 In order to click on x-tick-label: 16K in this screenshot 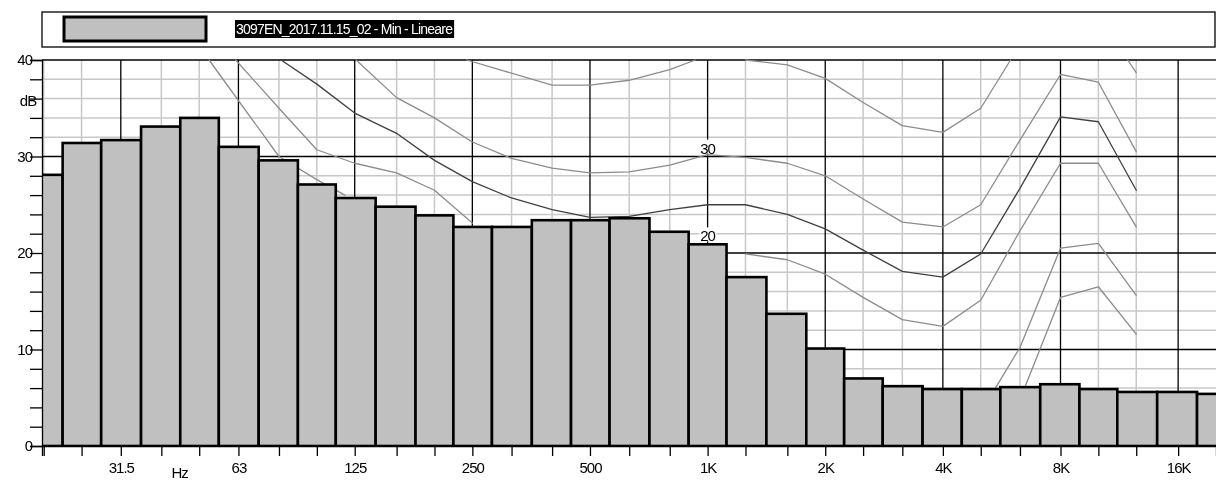, I will do `click(1179, 467)`.